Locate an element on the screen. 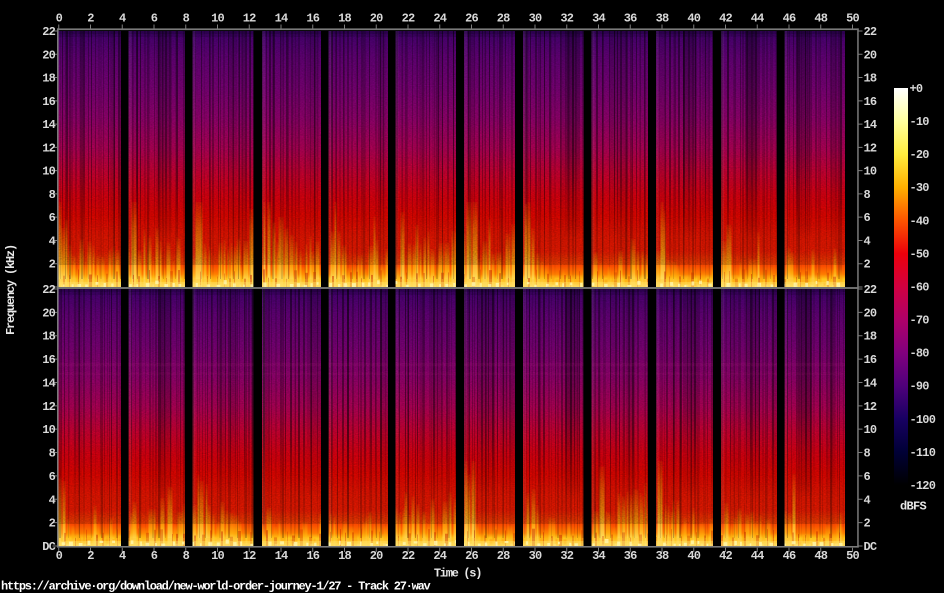  svg-text: -30 is located at coordinates (920, 188).